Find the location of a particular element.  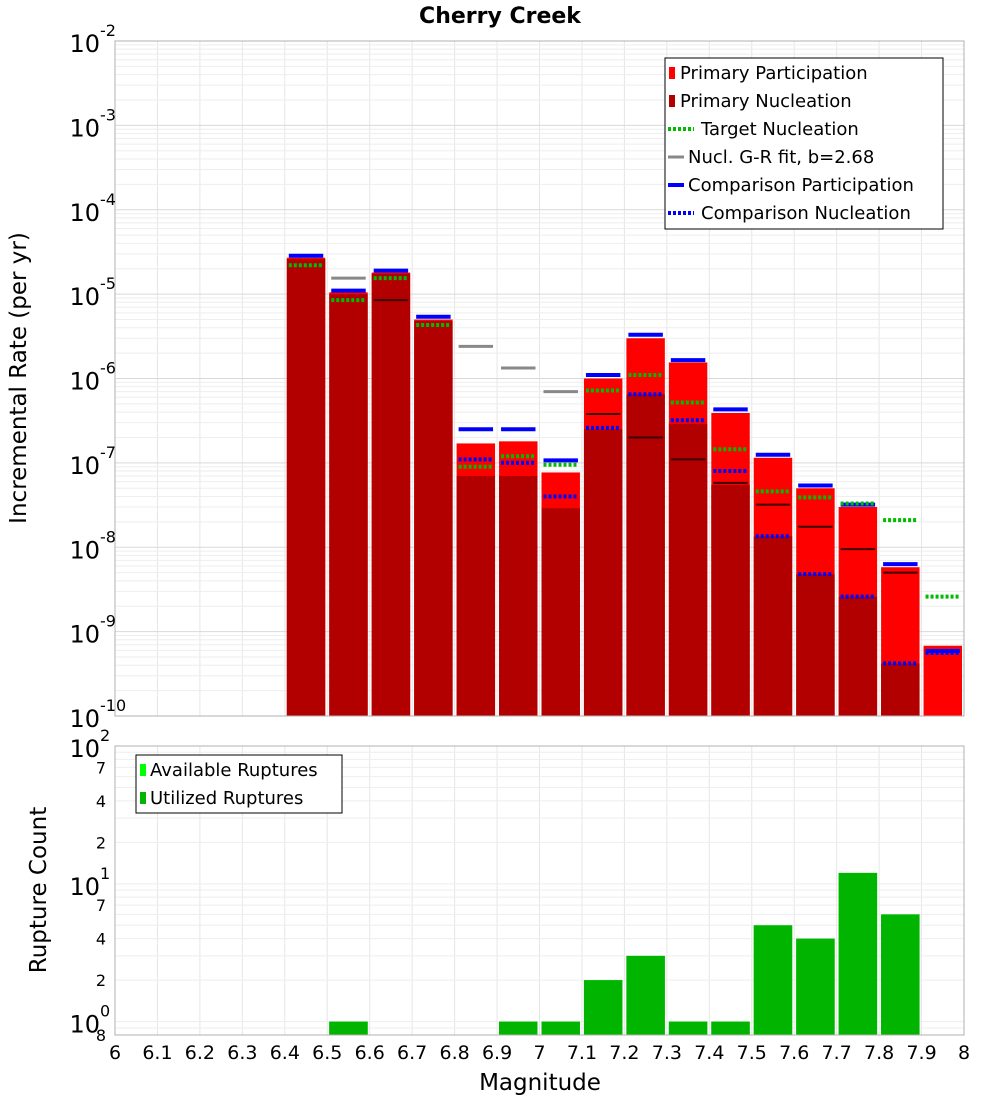

x-tick-label: 7.6 is located at coordinates (794, 1053).